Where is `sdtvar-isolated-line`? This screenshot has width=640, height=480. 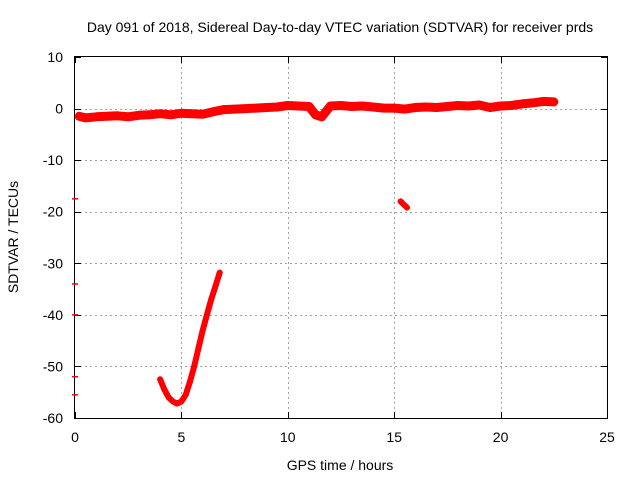
sdtvar-isolated-line is located at coordinates (403, 204).